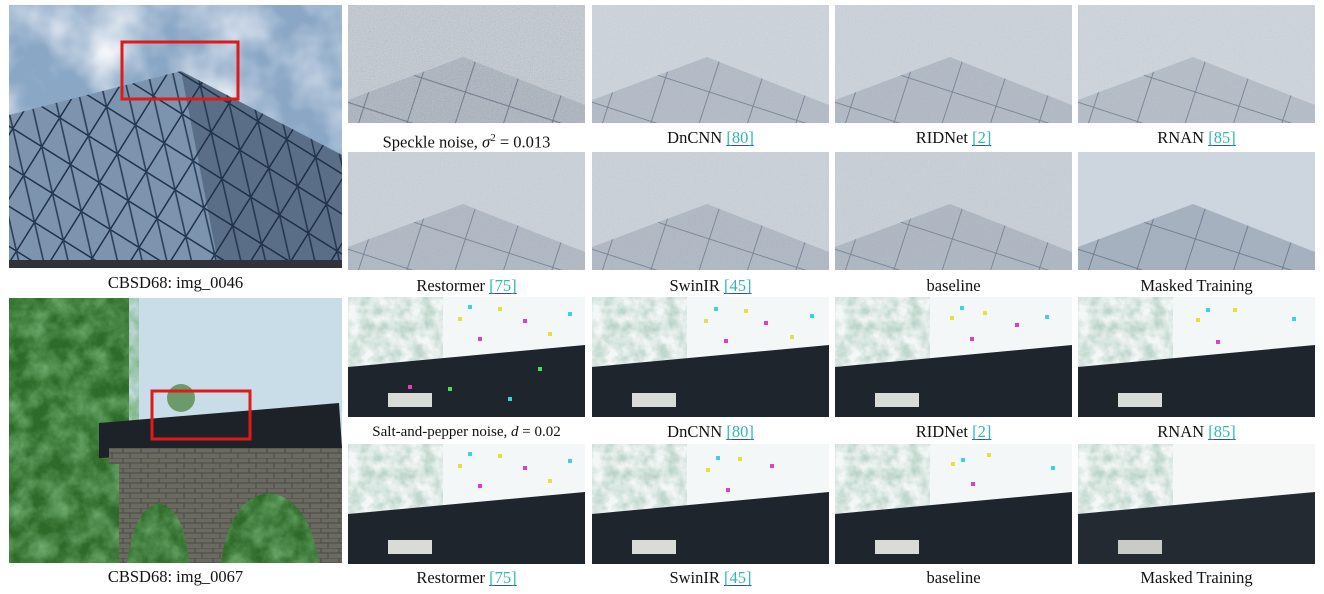 The image size is (1324, 594). What do you see at coordinates (175, 282) in the screenshot?
I see `source-caption-1: CBSD68: img_0046` at bounding box center [175, 282].